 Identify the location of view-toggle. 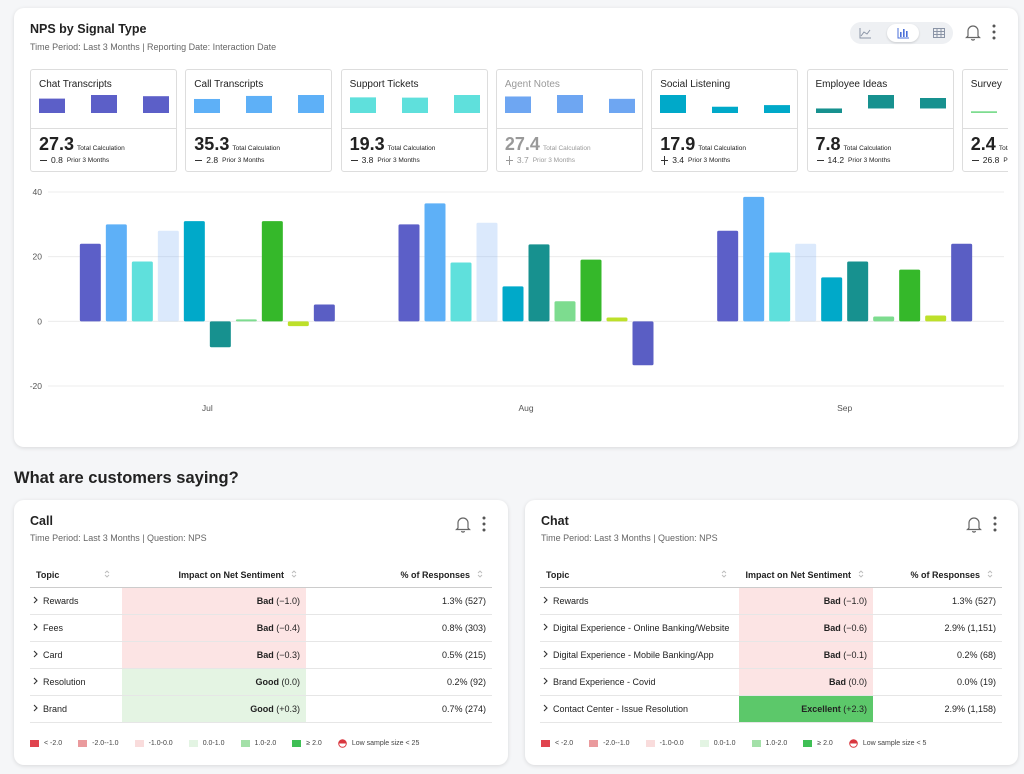
(901, 33).